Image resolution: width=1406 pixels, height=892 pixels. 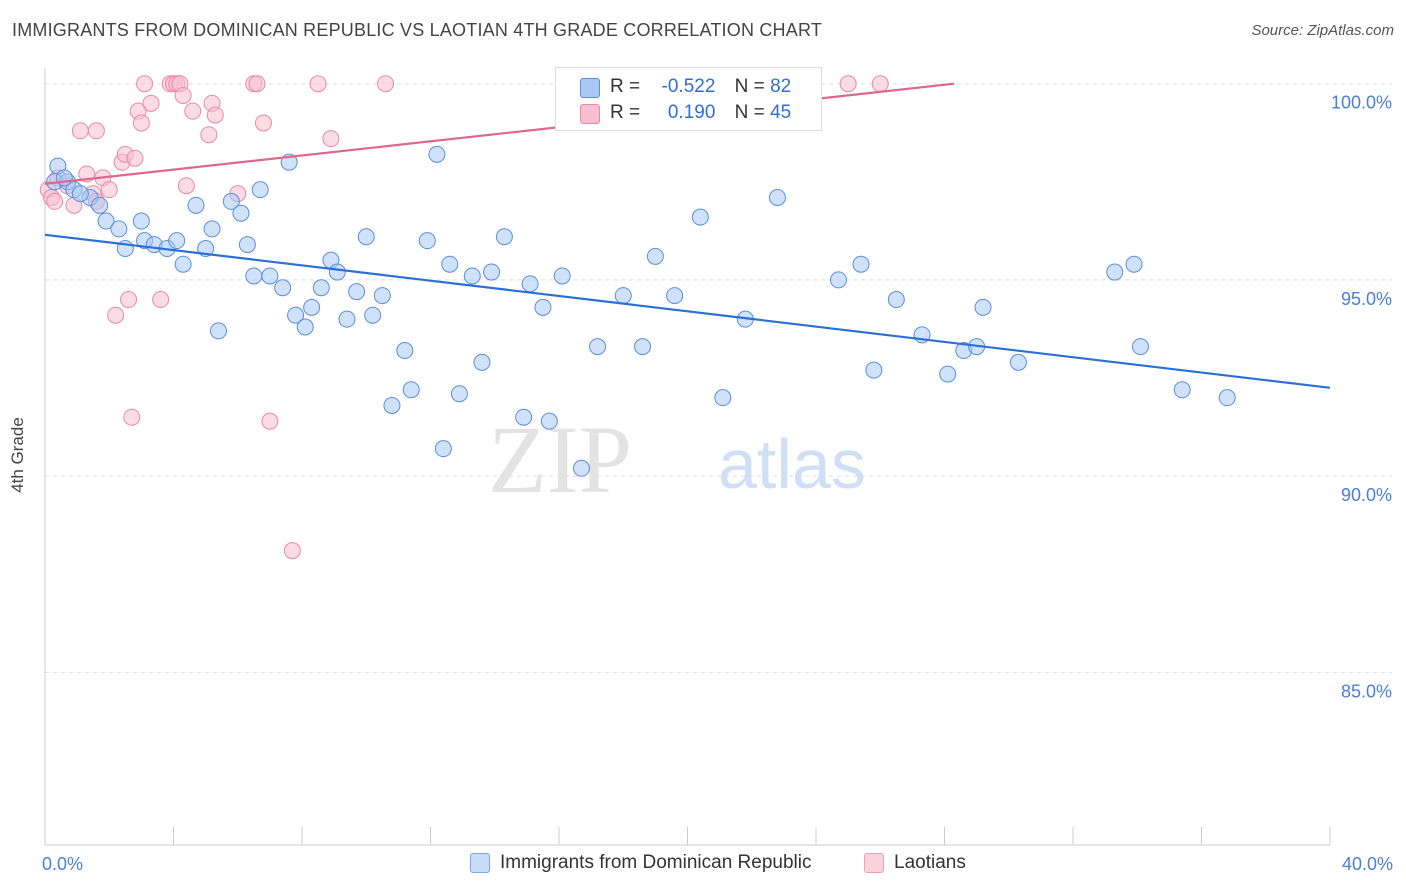 I want to click on y-tick-label: 90.0%, so click(x=1366, y=495).